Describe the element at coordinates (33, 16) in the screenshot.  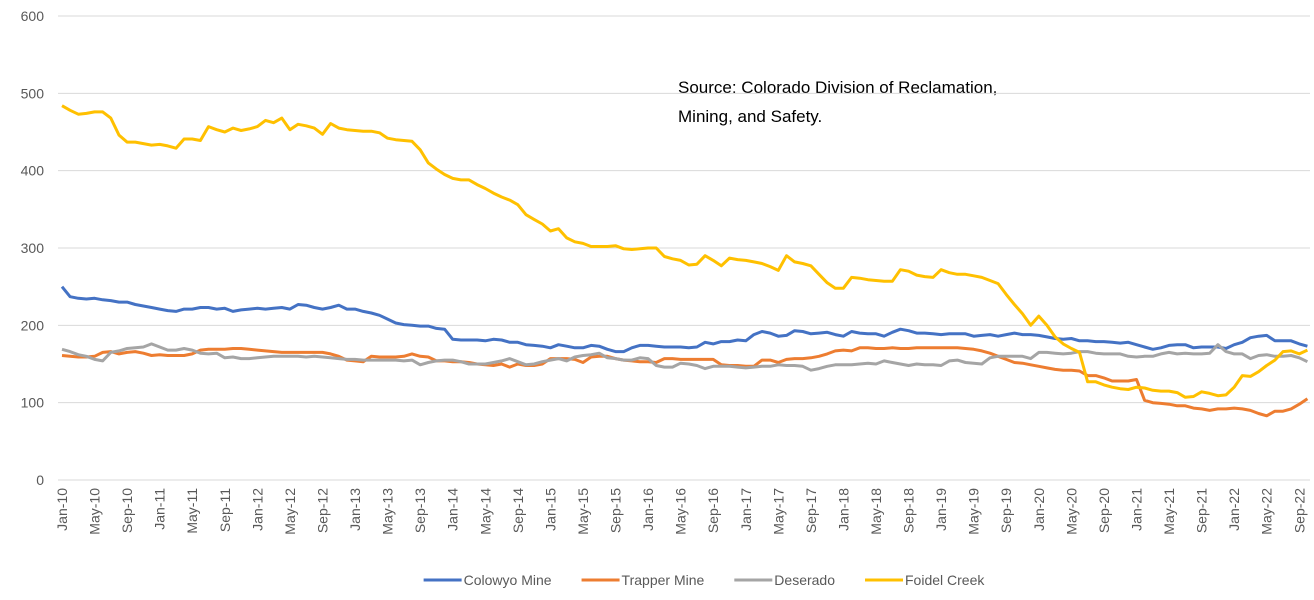
I see `y-tick-label: 600` at that location.